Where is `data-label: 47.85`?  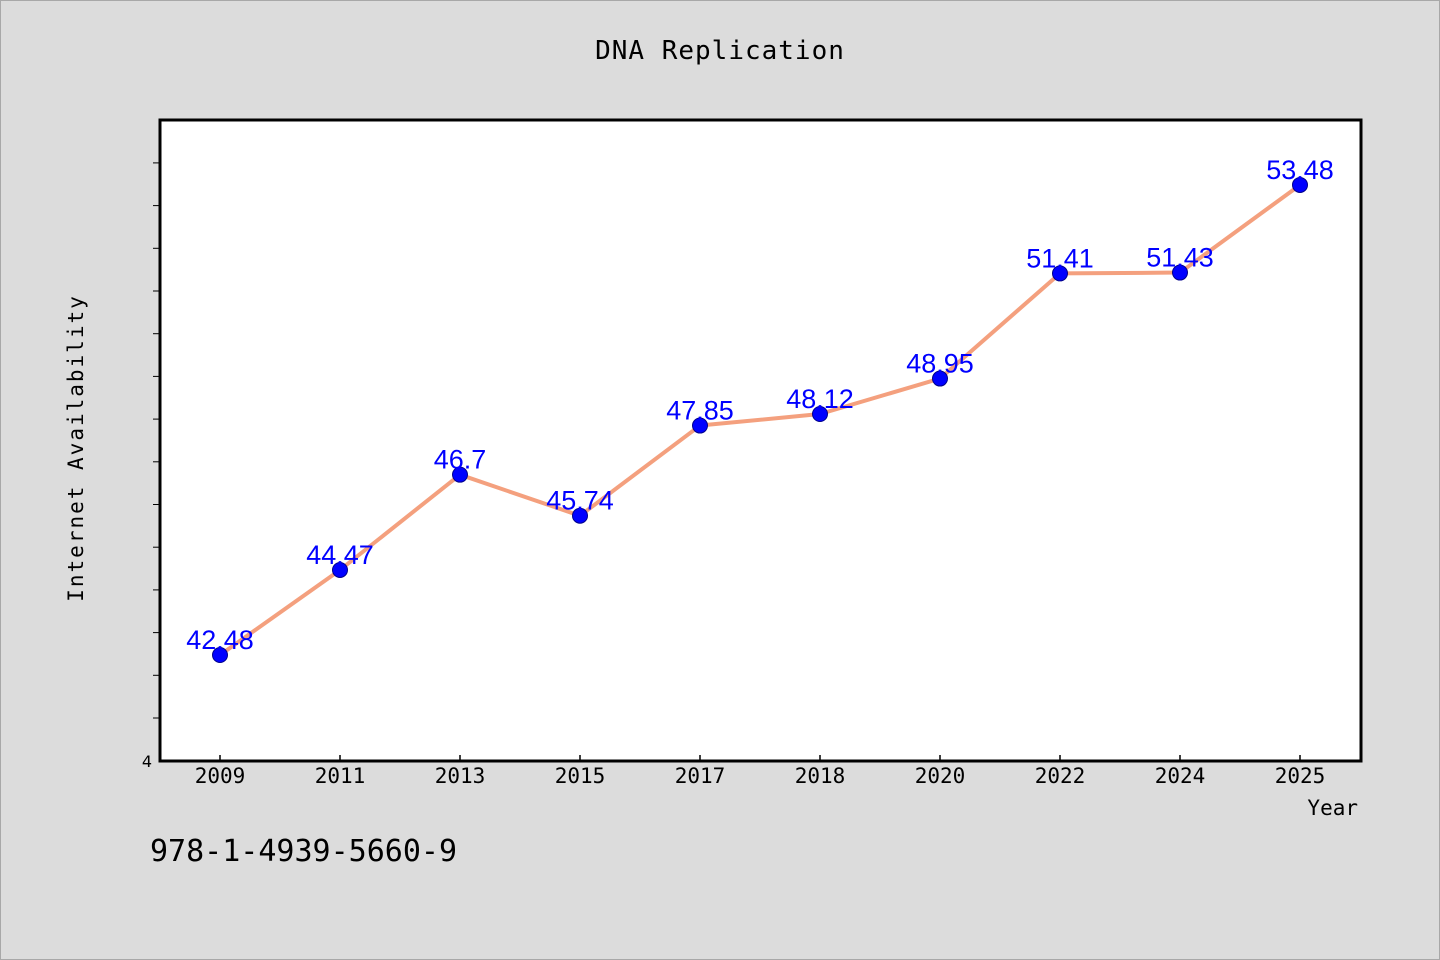
data-label: 47.85 is located at coordinates (700, 411).